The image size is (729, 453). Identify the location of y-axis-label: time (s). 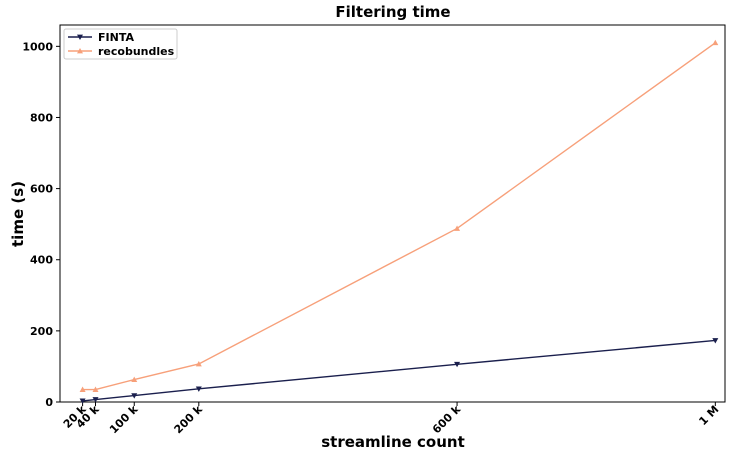
(18, 214).